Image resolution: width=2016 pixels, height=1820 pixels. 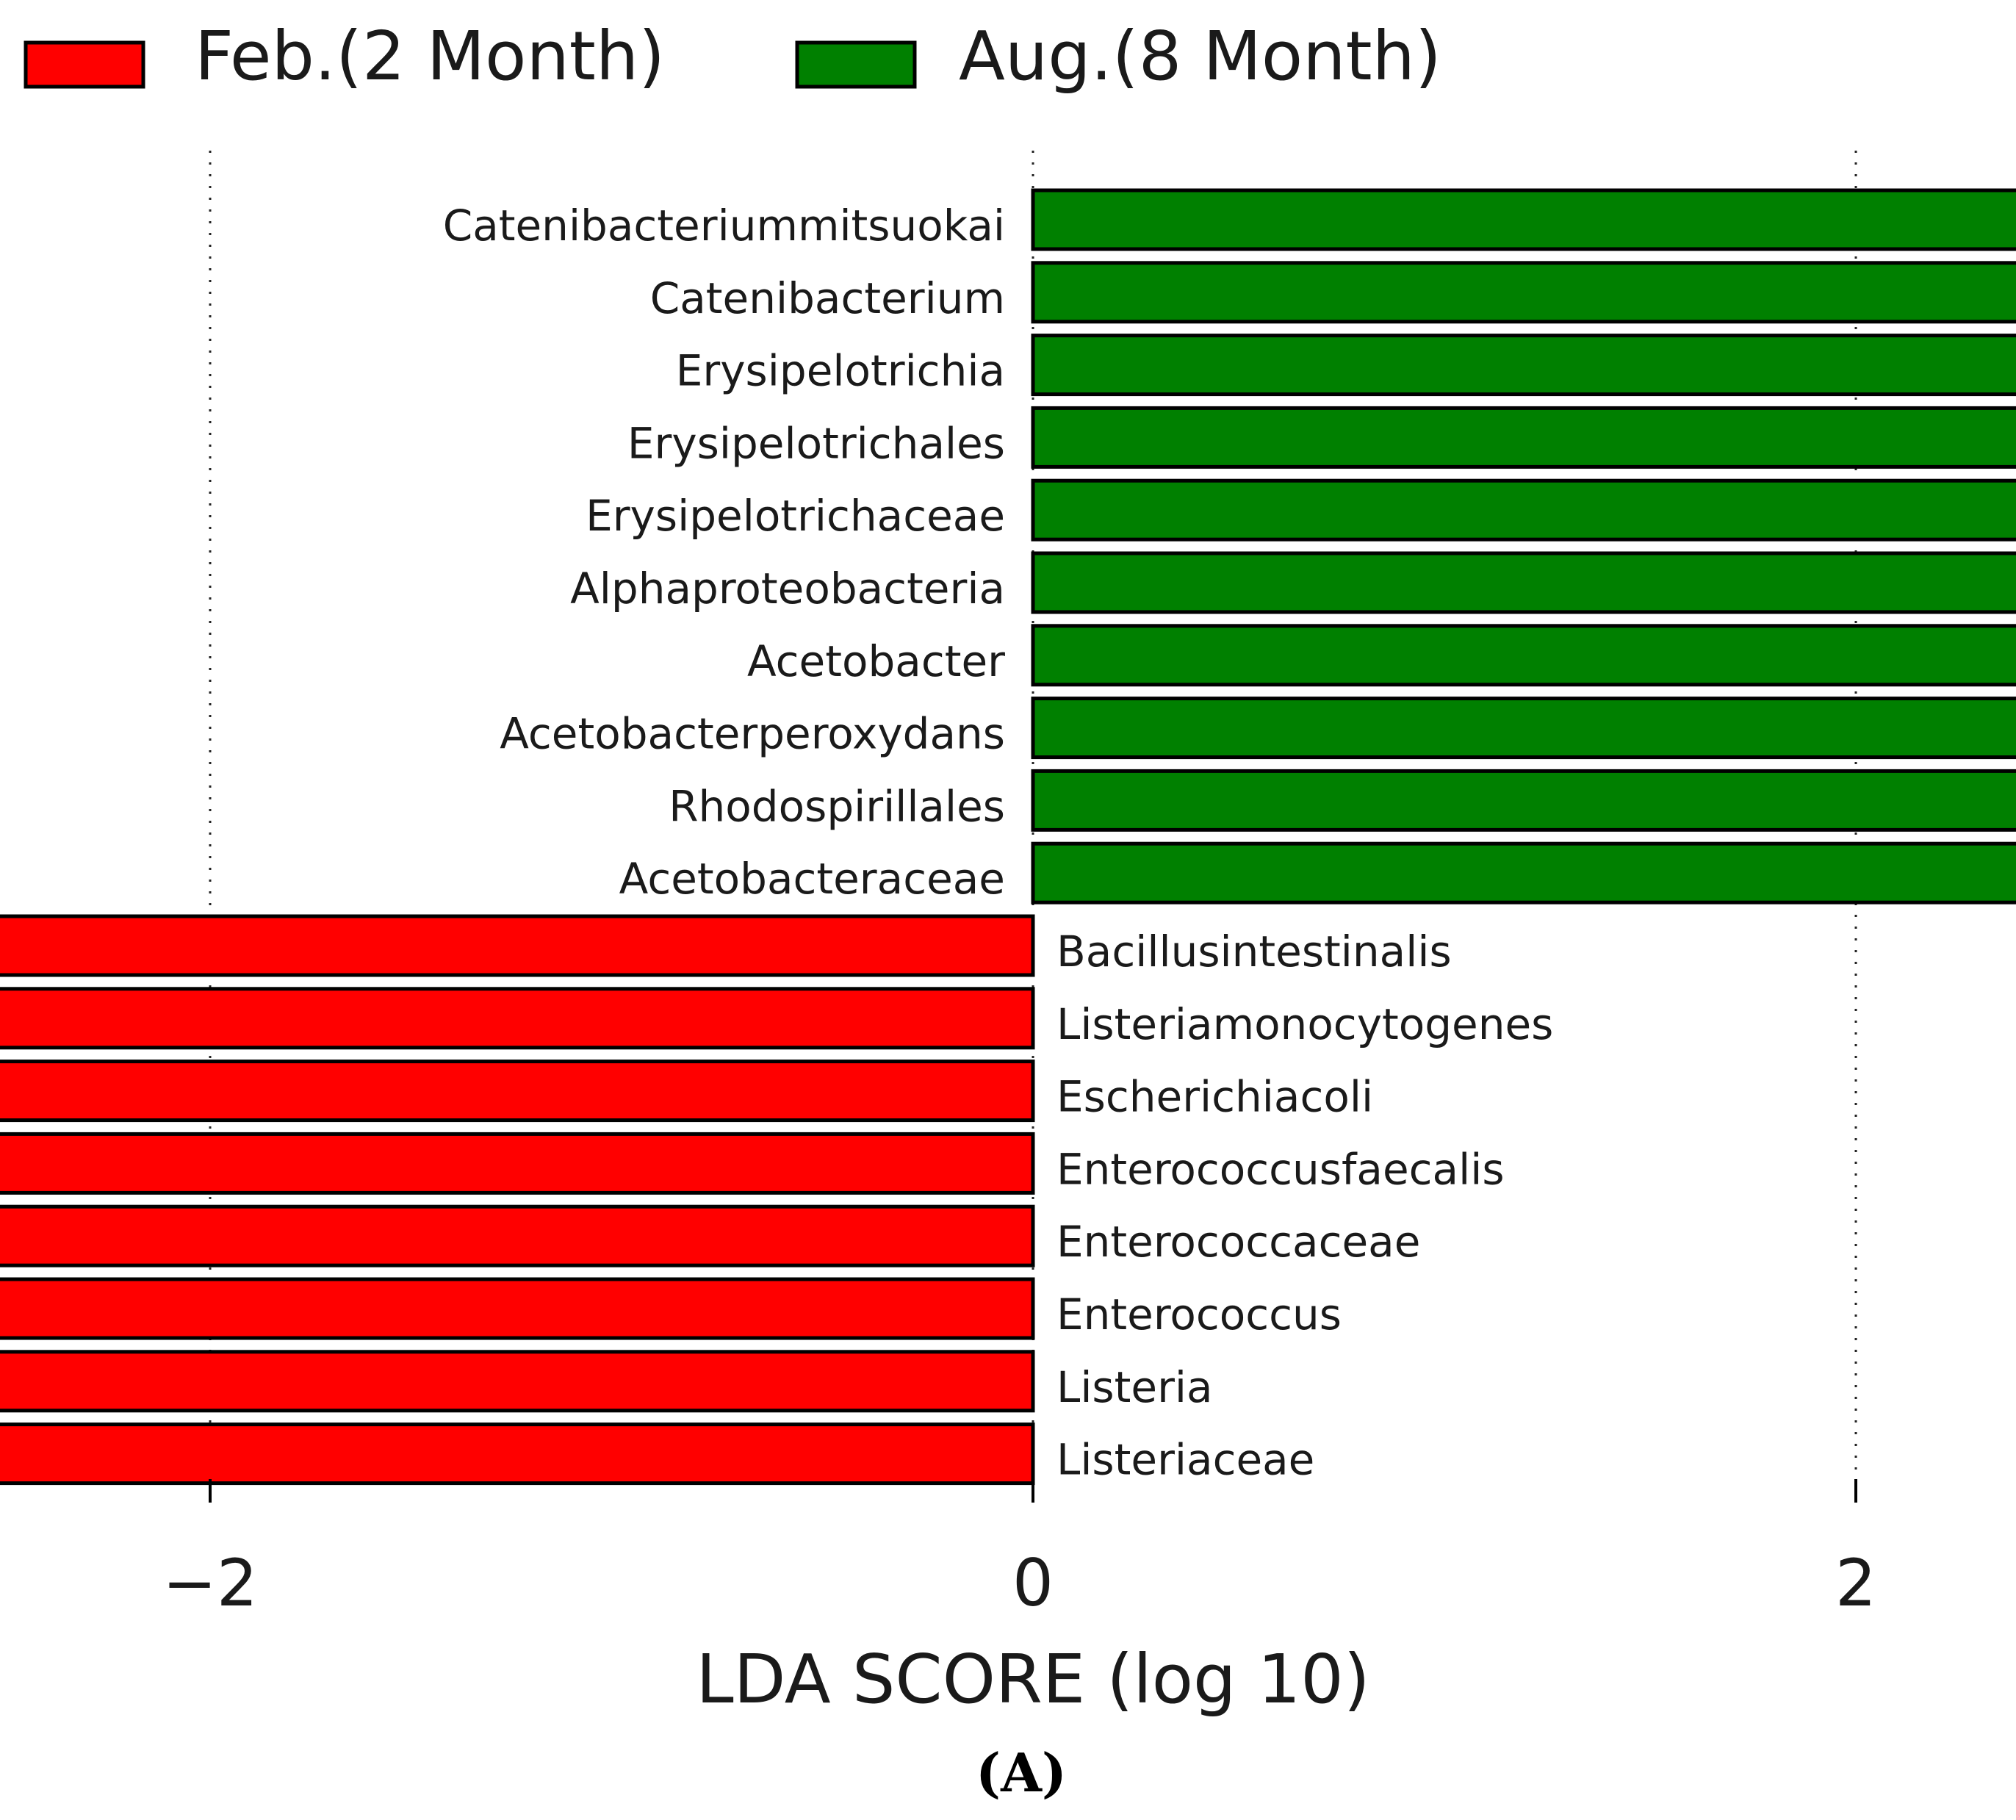 I want to click on x-tick-label-3: 2, so click(x=1856, y=1583).